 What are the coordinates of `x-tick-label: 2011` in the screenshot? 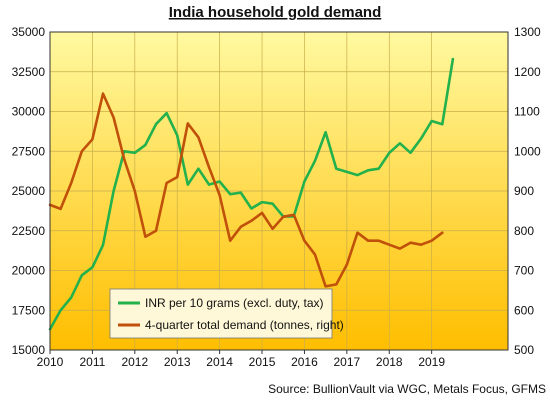 It's located at (93, 362).